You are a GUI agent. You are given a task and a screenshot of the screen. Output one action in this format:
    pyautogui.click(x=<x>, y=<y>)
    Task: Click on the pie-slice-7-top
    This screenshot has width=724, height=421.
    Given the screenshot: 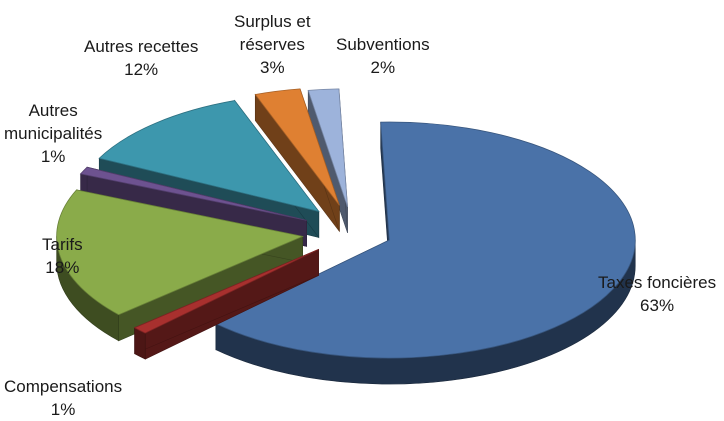 What is the action you would take?
    pyautogui.click(x=327, y=147)
    